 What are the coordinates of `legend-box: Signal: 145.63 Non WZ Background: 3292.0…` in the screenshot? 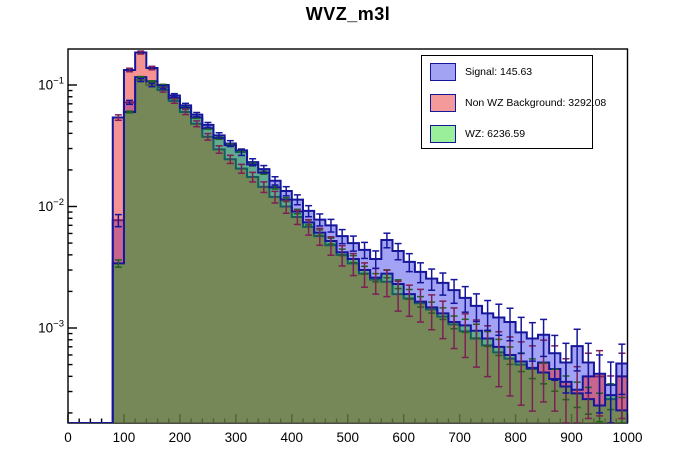 It's located at (513, 102).